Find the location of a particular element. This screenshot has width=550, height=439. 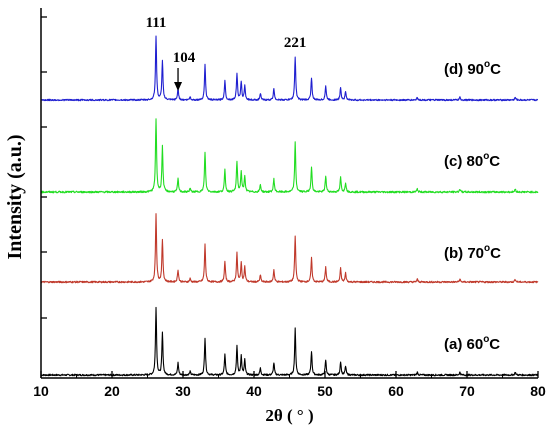

series-label-1: (a) 60oC is located at coordinates (472, 343).